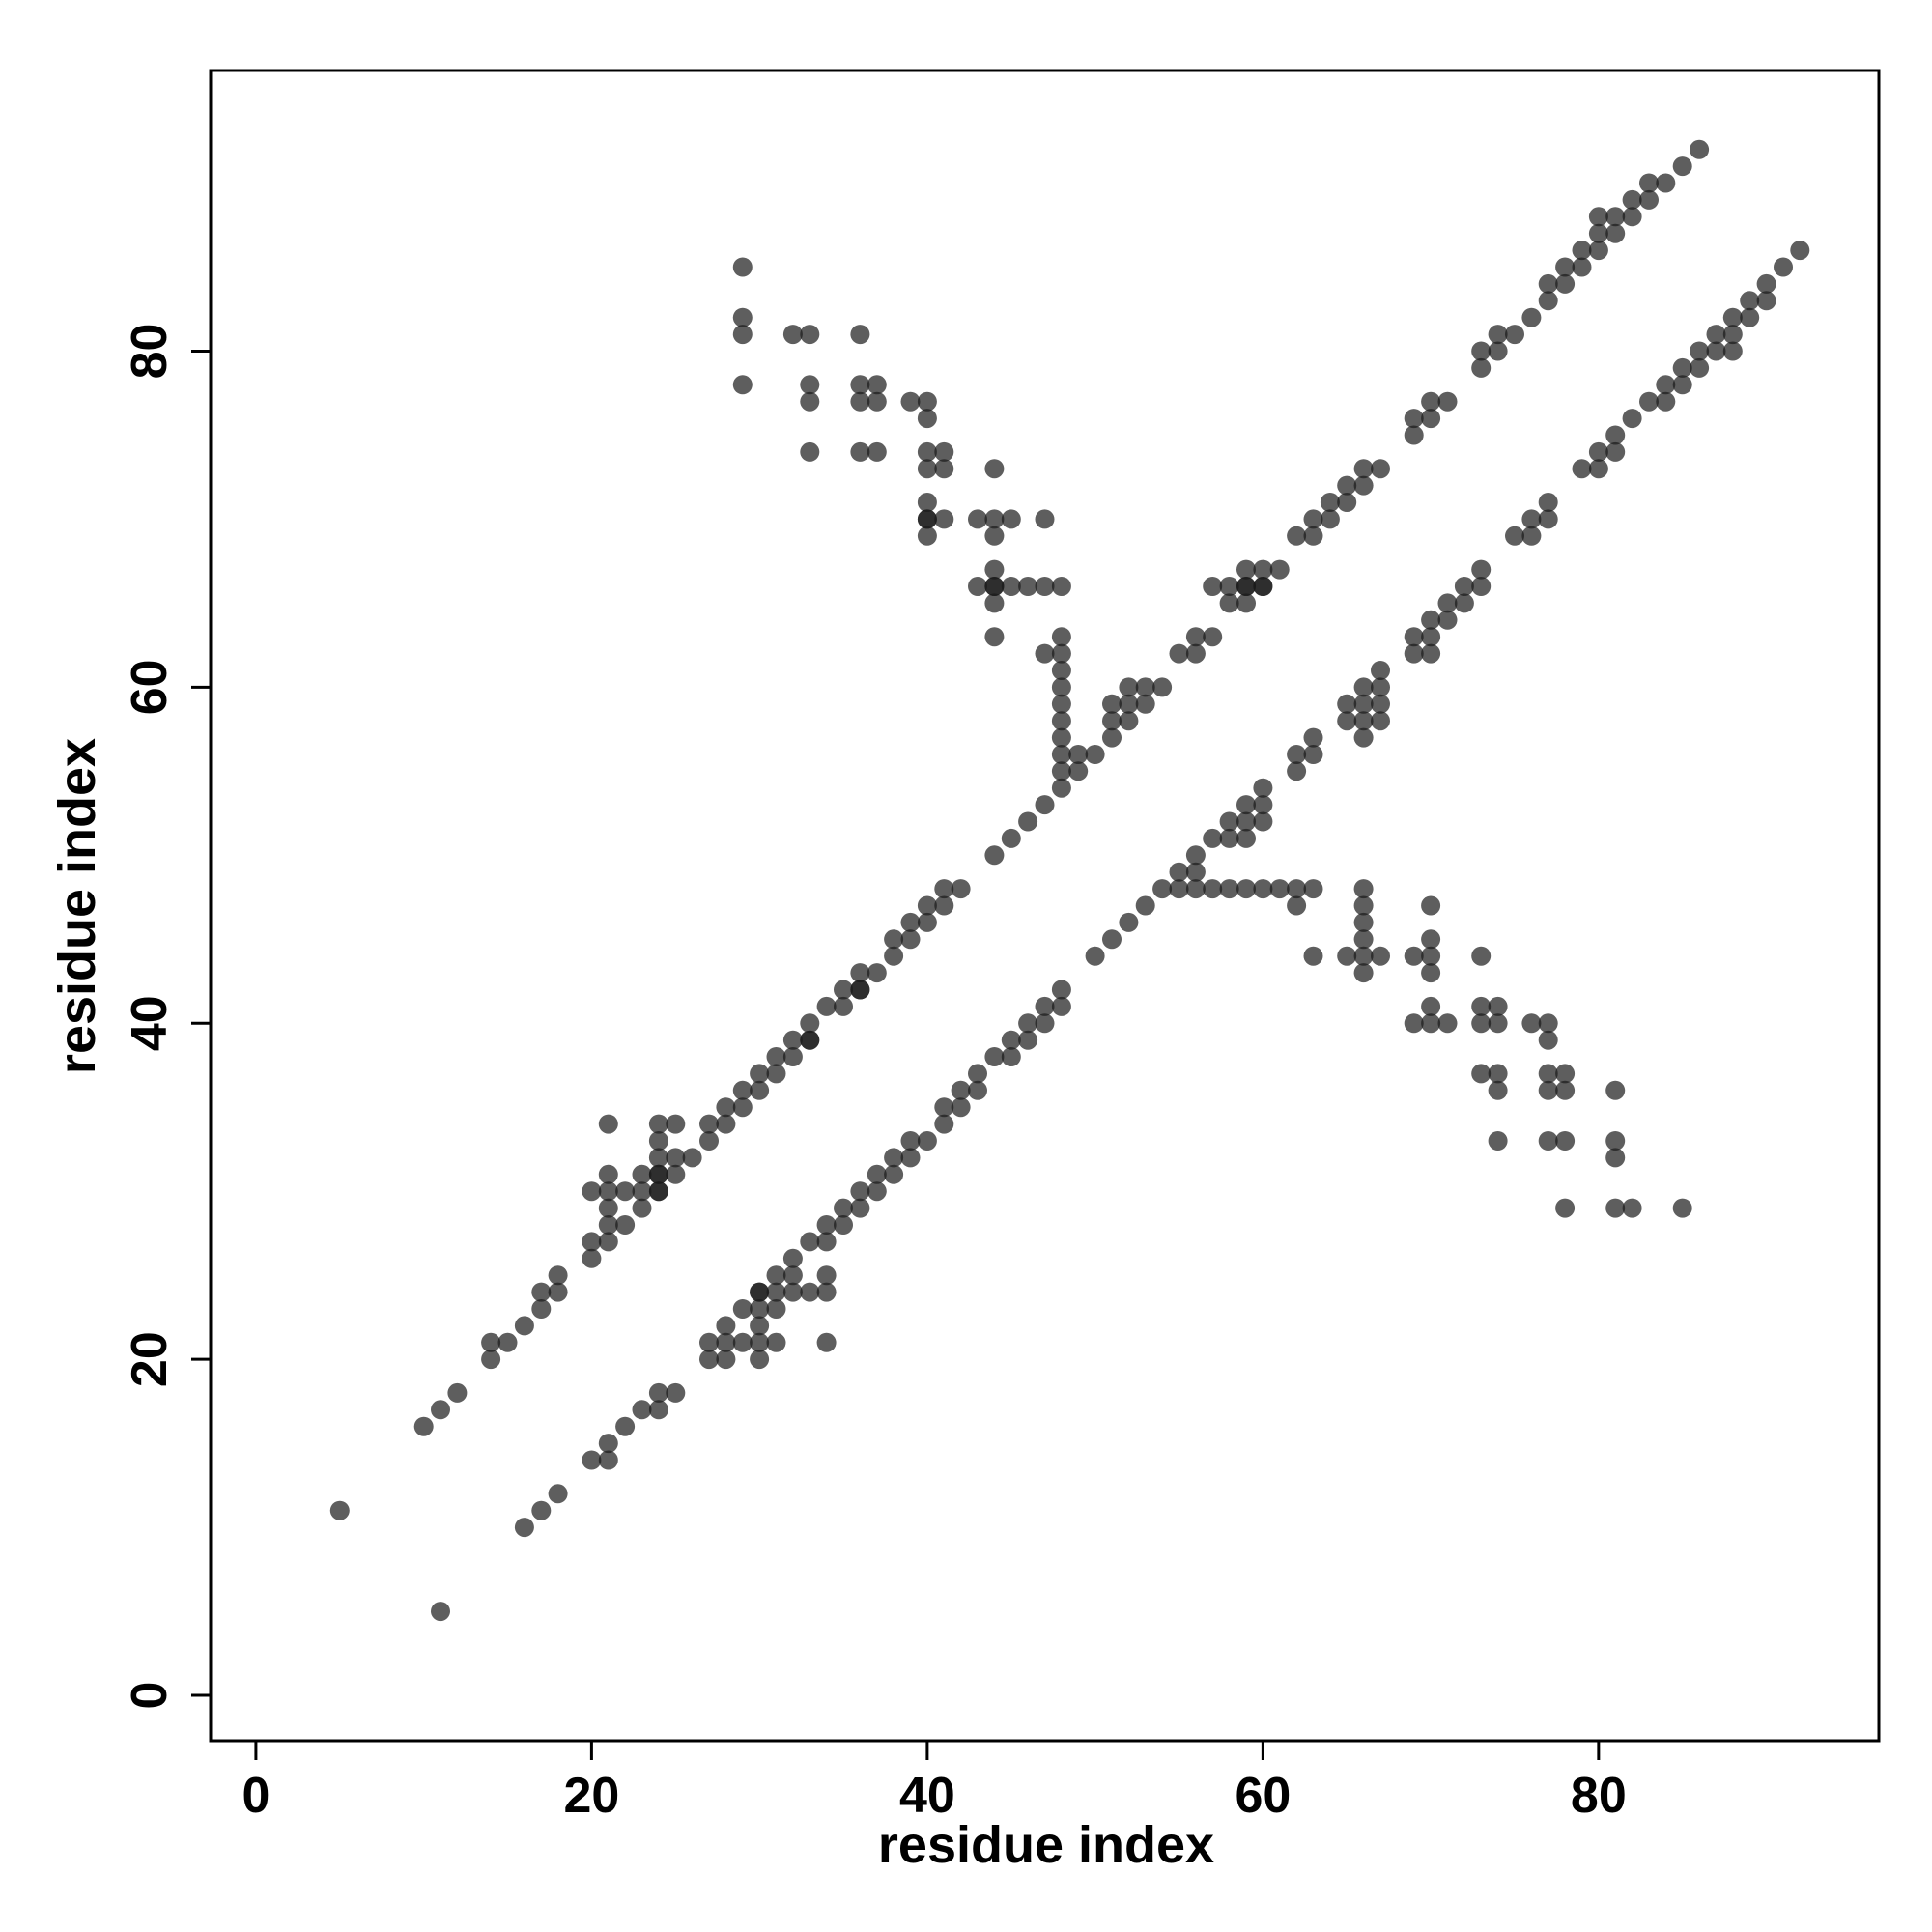 The width and height of the screenshot is (1932, 1932). What do you see at coordinates (1046, 1845) in the screenshot?
I see `x-axis-title: residue index` at bounding box center [1046, 1845].